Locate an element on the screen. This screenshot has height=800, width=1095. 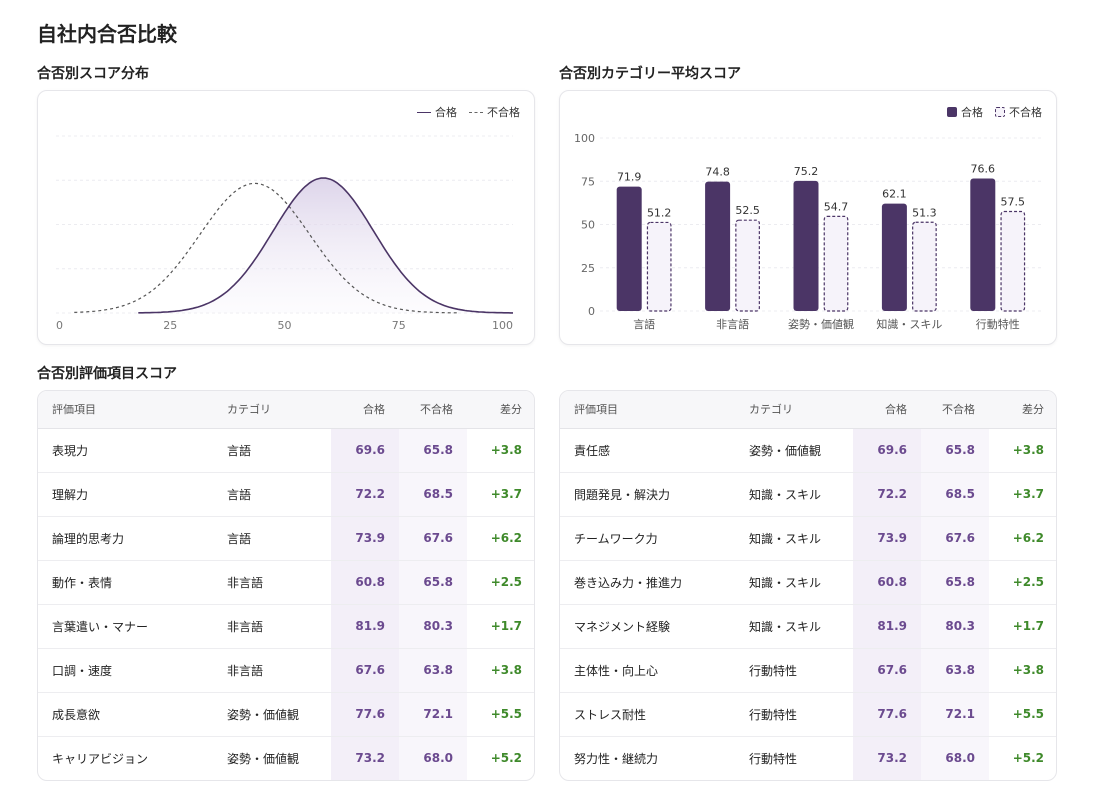
bar-pass-label: 76.6 is located at coordinates (983, 168).